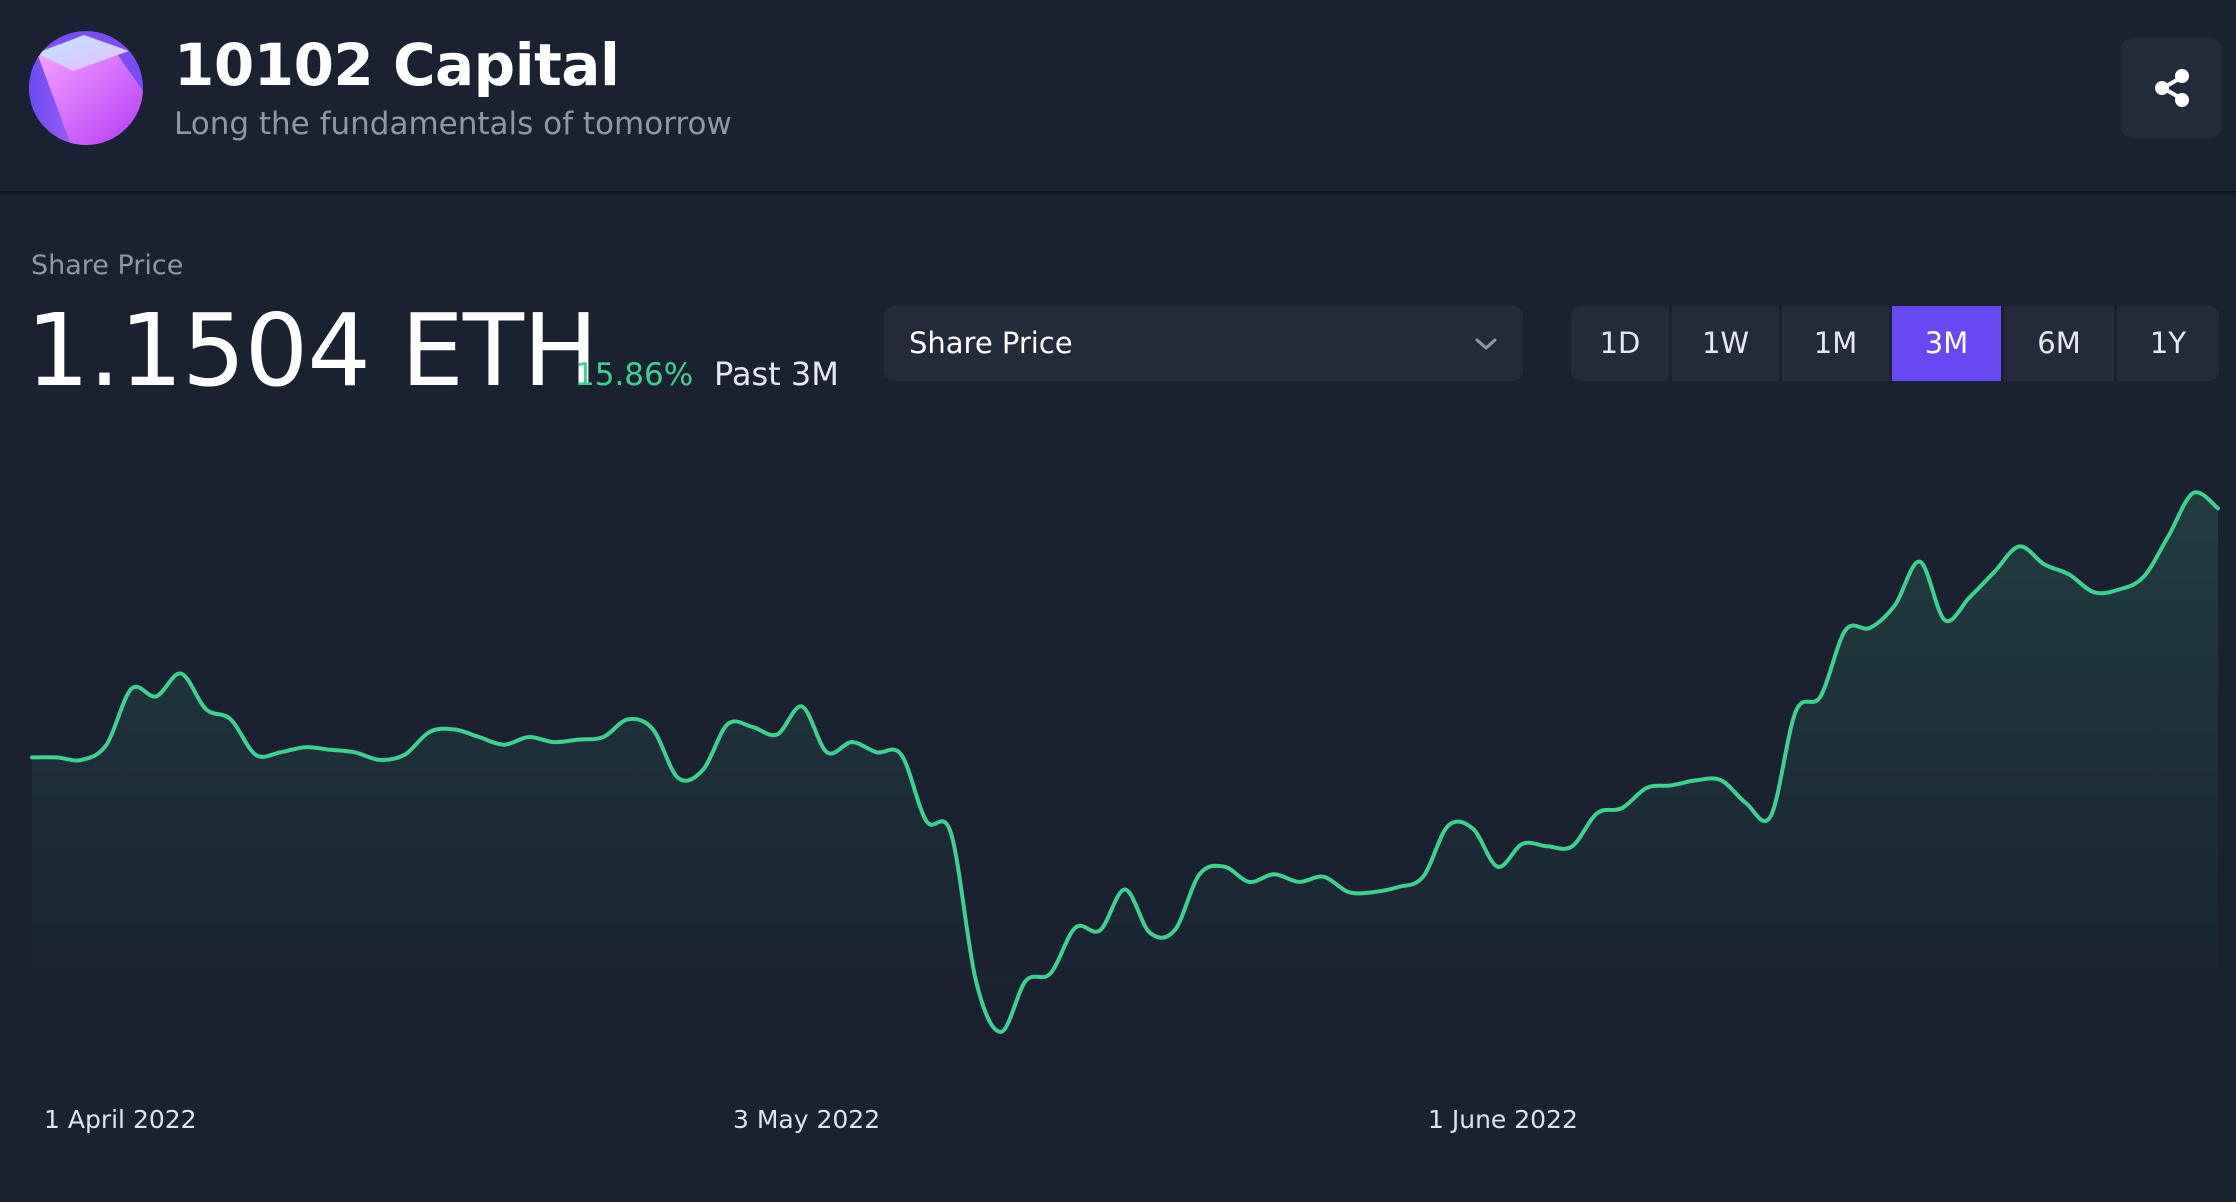 The image size is (2236, 1202). What do you see at coordinates (1727, 343) in the screenshot?
I see `tab-1w: 1W` at bounding box center [1727, 343].